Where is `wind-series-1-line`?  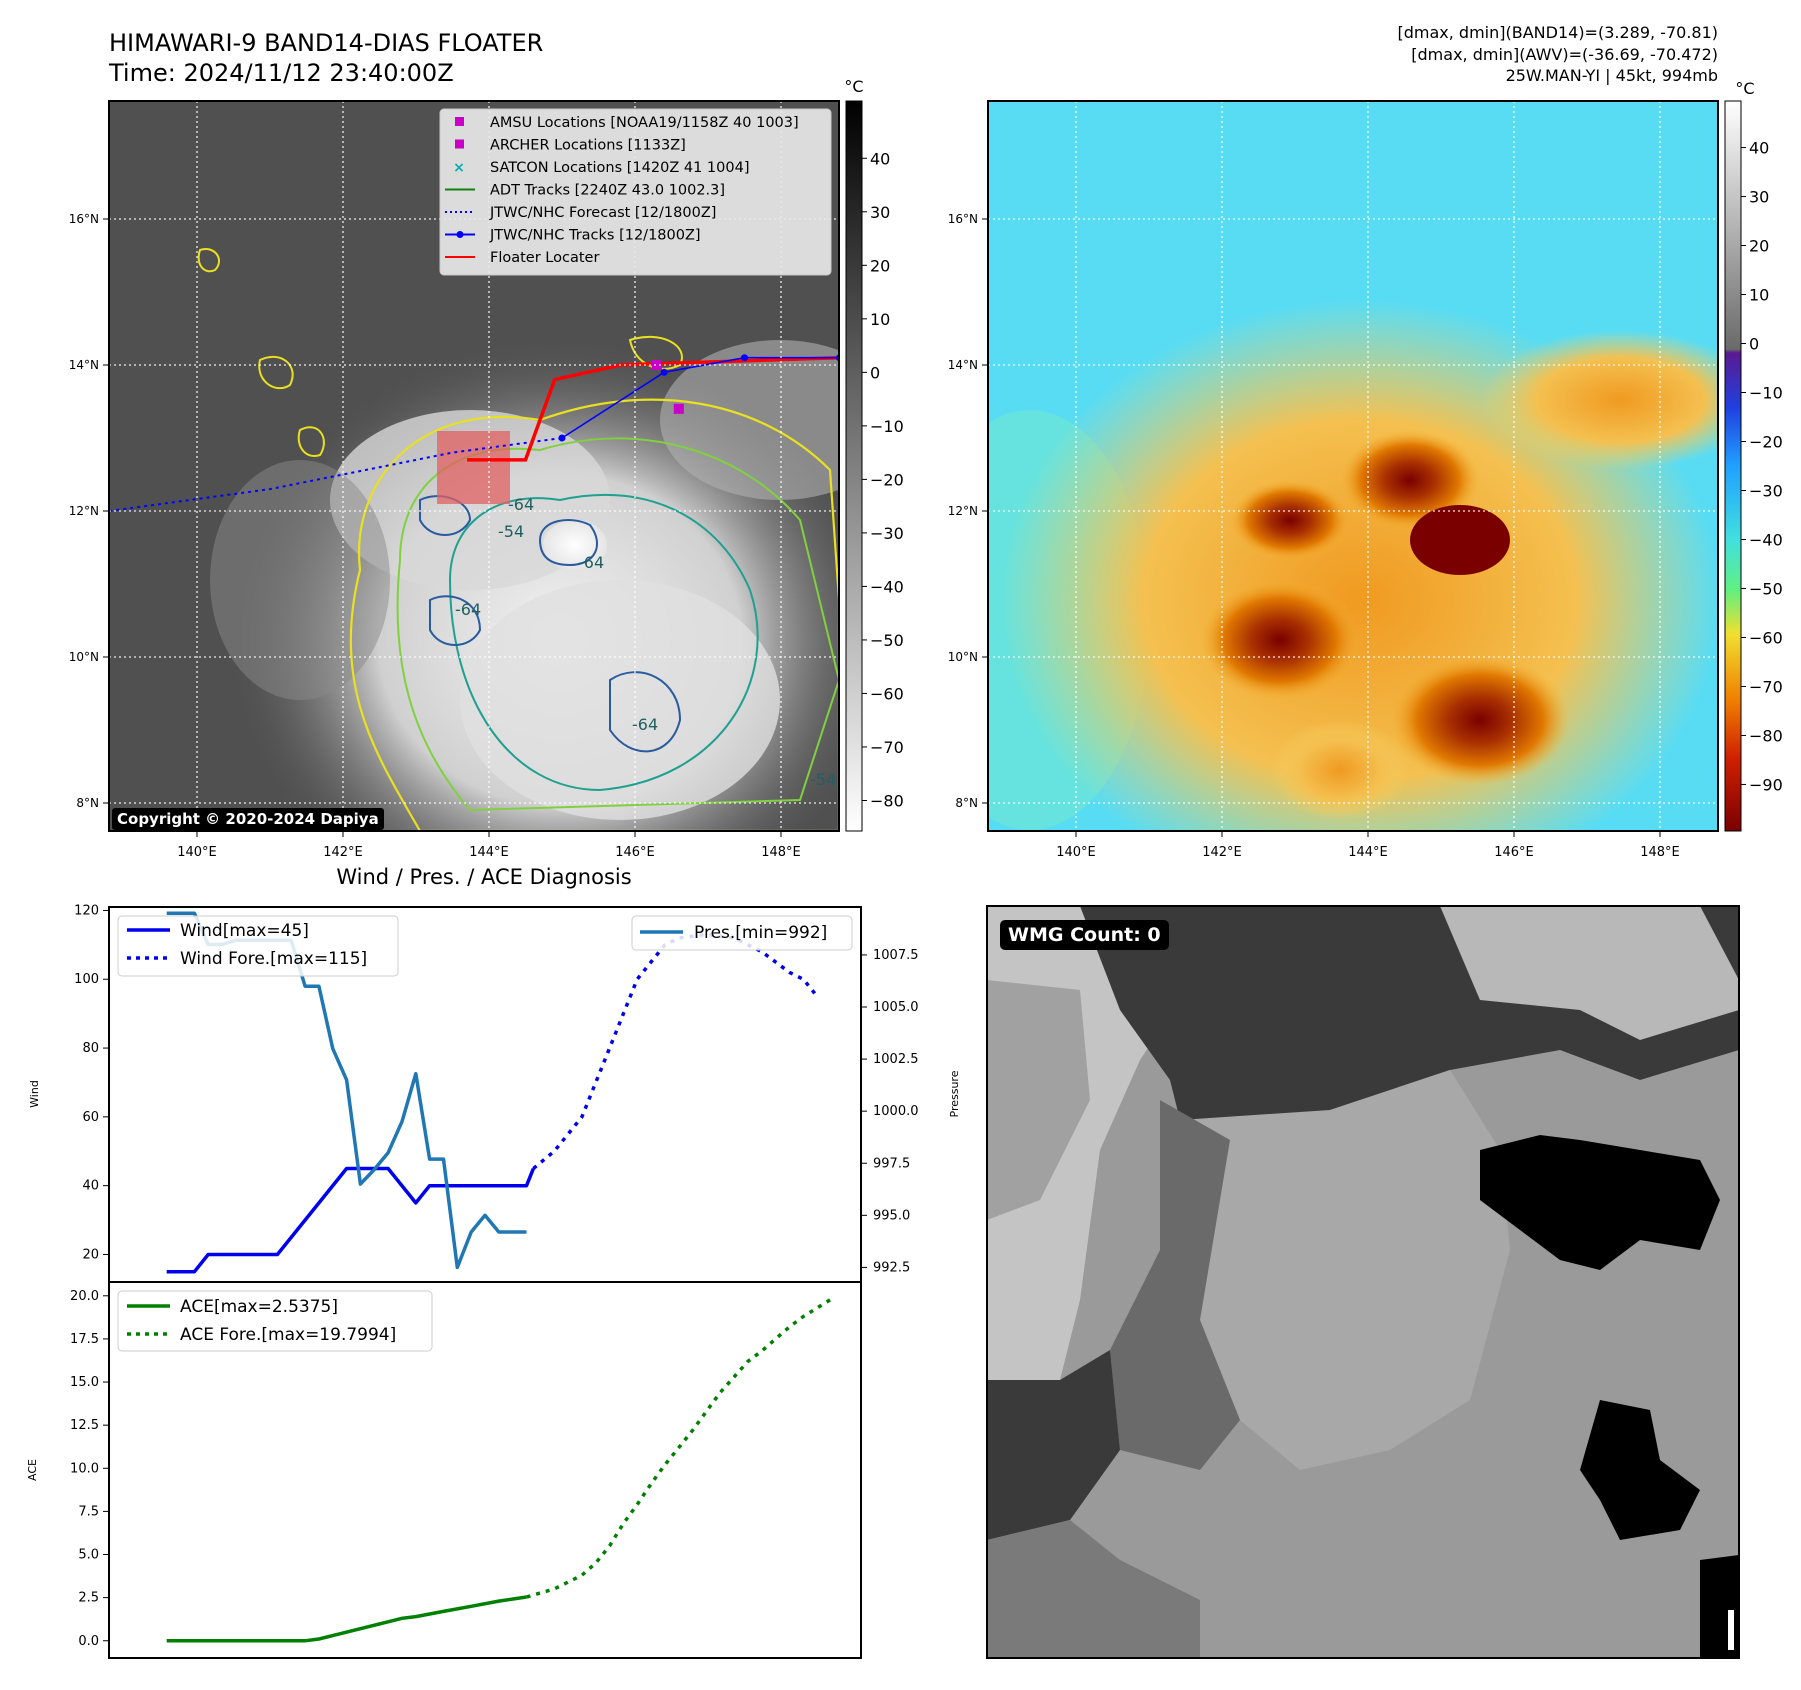 wind-series-1-line is located at coordinates (675, 1051).